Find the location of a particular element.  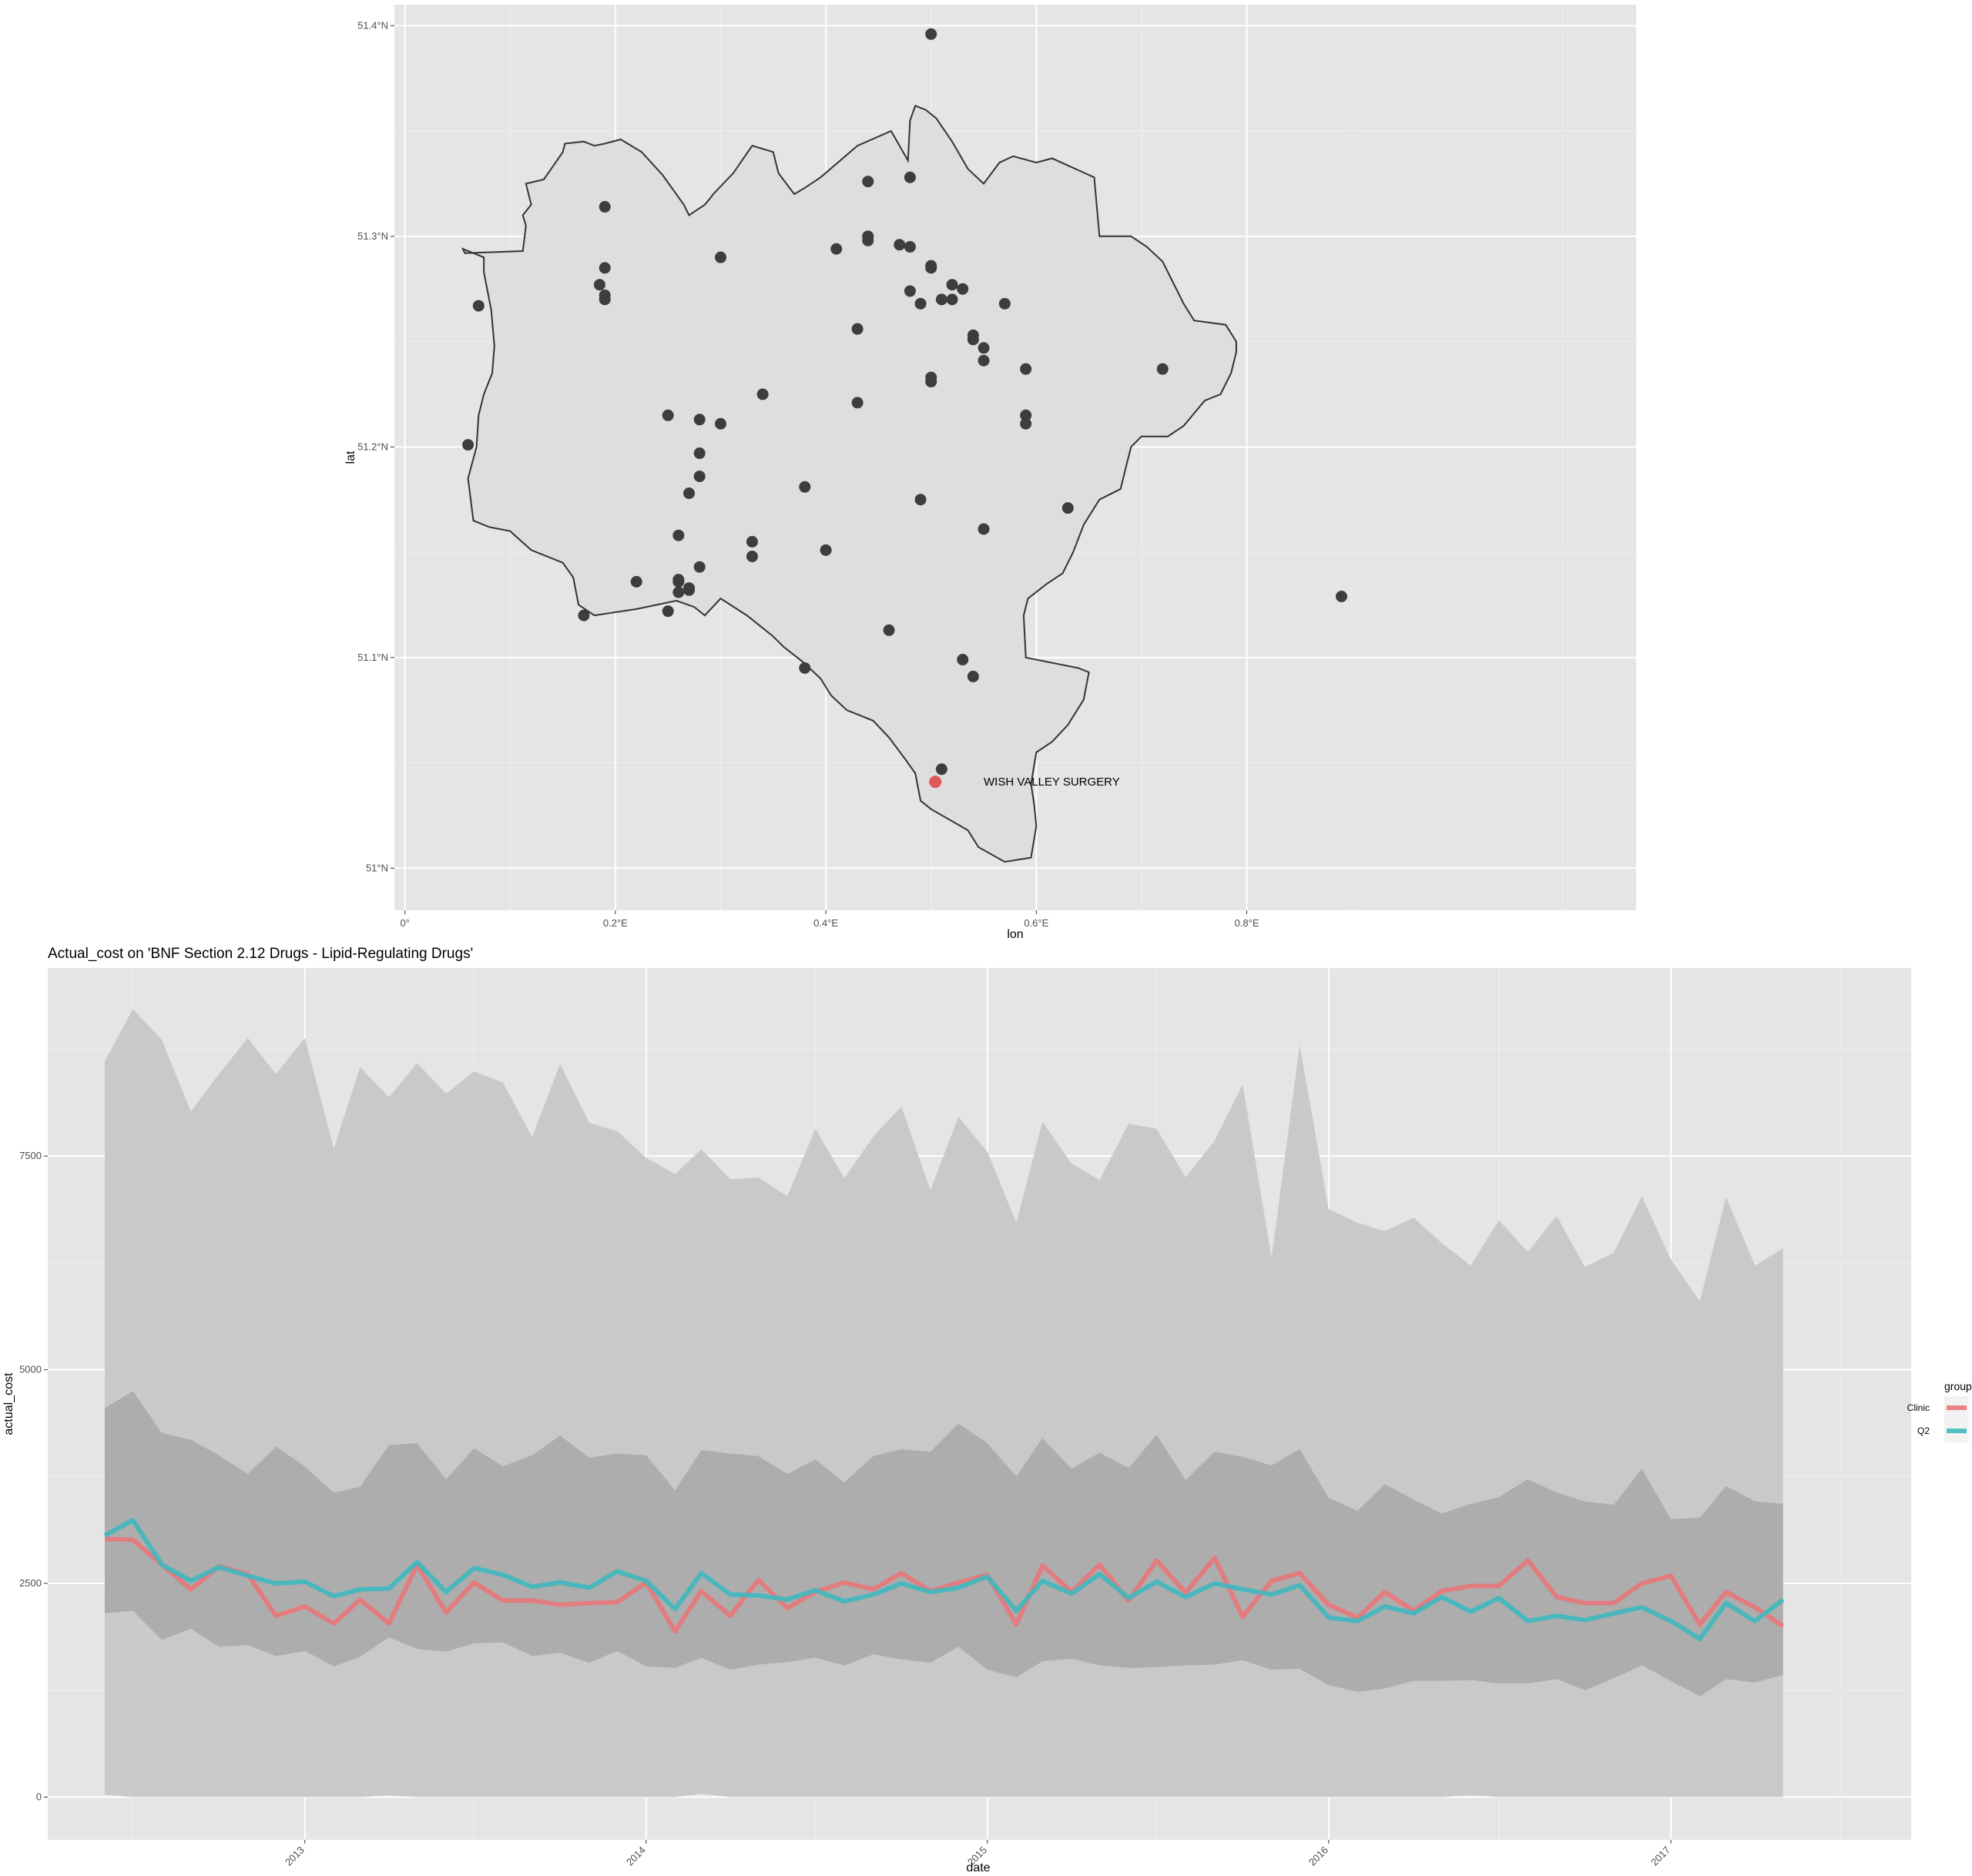

ts-y-tick-label: 5000 is located at coordinates (30, 1369).